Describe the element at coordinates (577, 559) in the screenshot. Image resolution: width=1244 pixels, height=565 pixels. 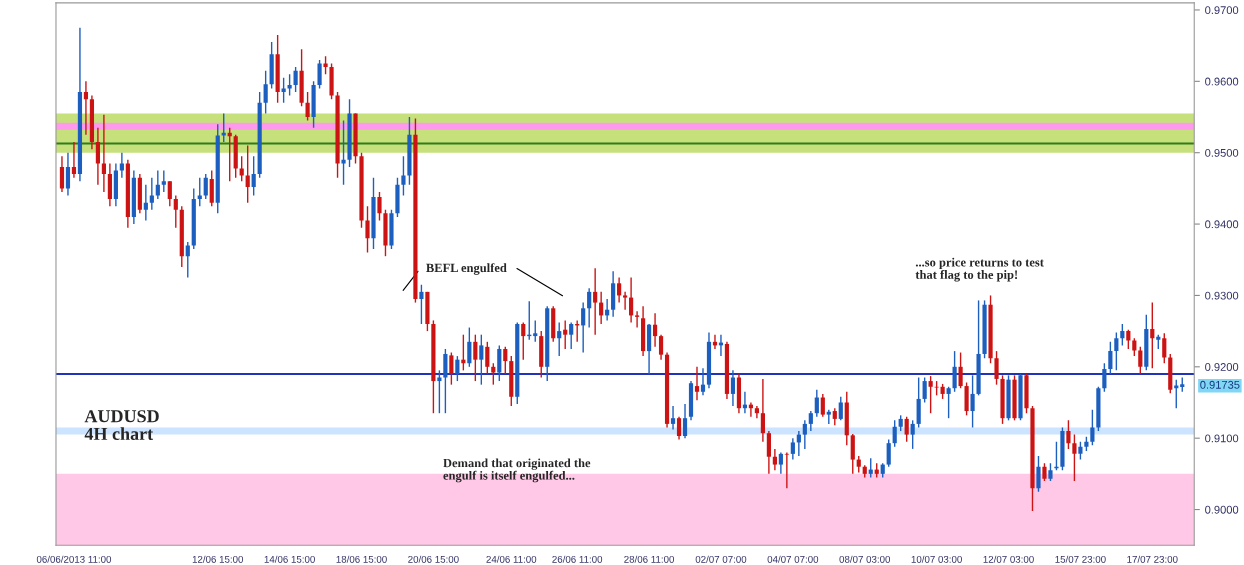
I see `x-tick-label: 26/06 11:00` at that location.